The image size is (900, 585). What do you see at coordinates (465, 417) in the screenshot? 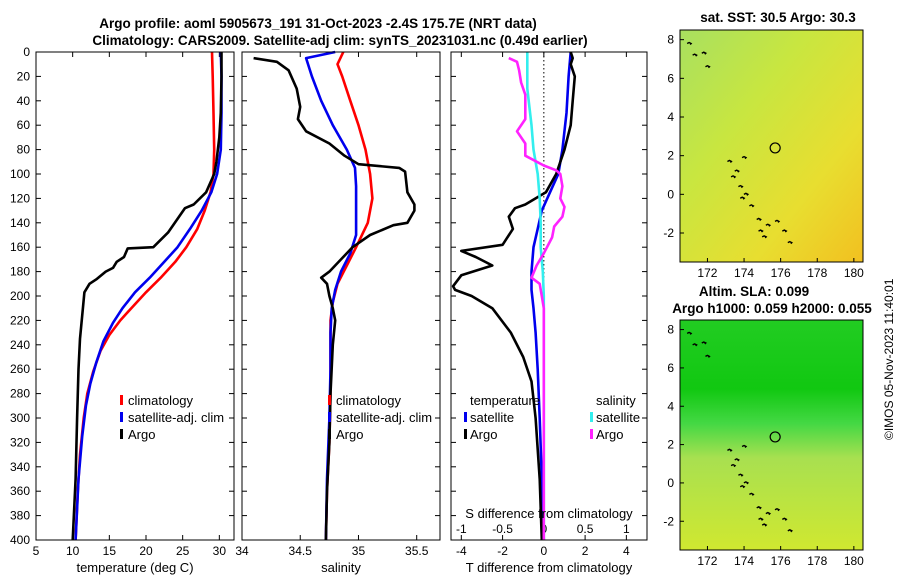
I see `legend-swatch-t-satellite` at bounding box center [465, 417].